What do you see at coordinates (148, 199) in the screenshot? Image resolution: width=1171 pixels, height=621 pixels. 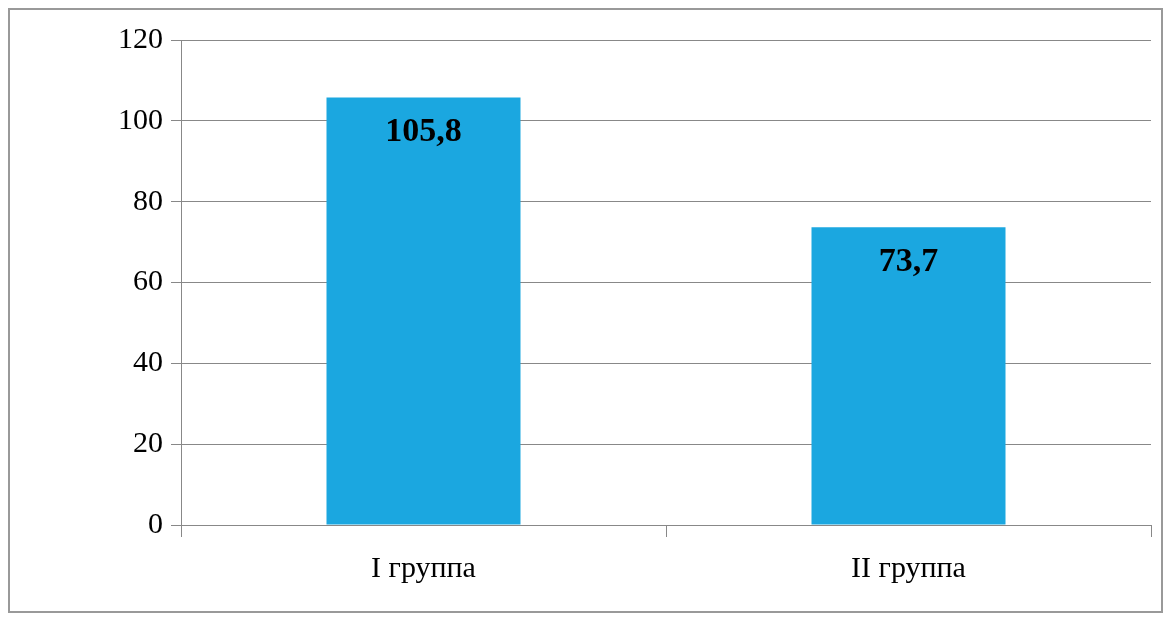 I see `y-tick-label: 80` at bounding box center [148, 199].